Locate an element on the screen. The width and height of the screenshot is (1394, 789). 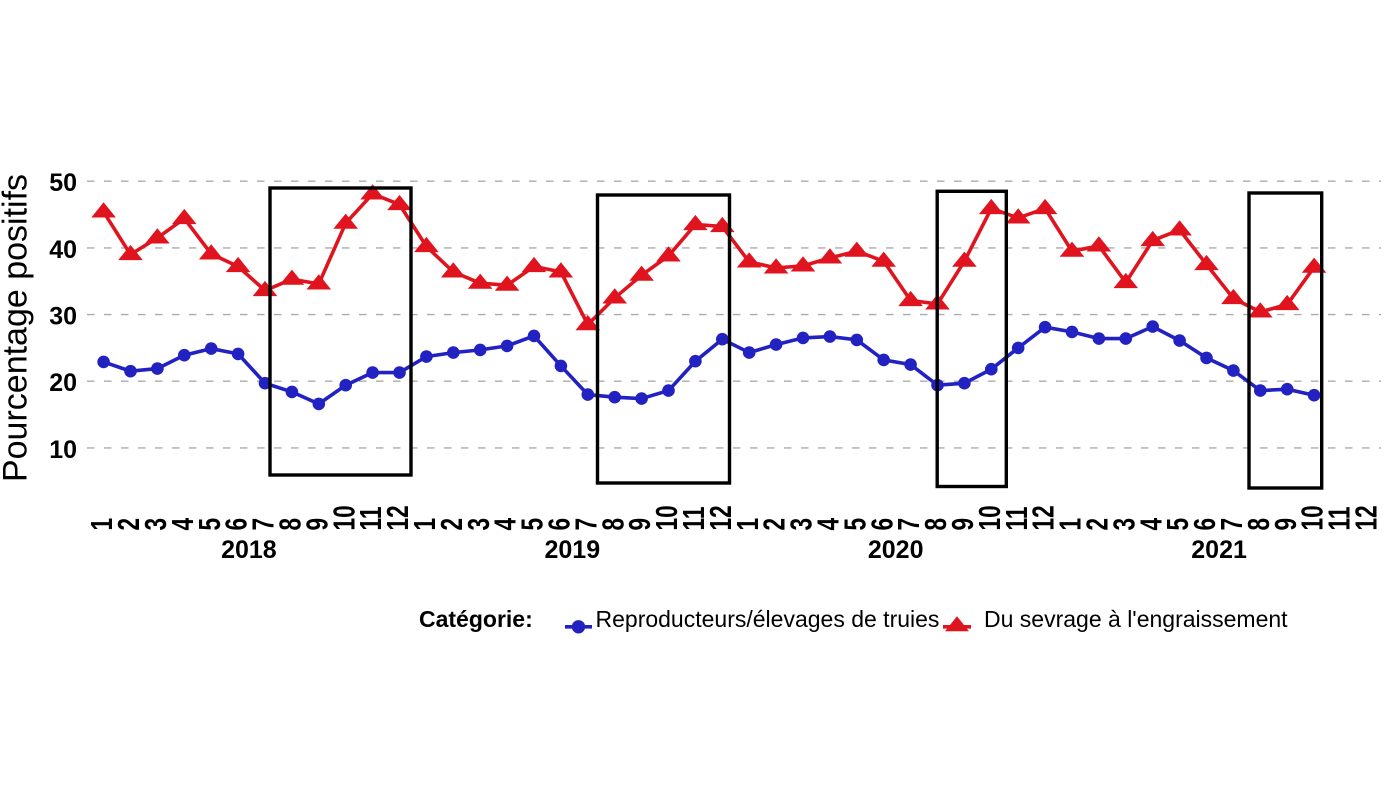
svg-text: 30 is located at coordinates (63, 317).